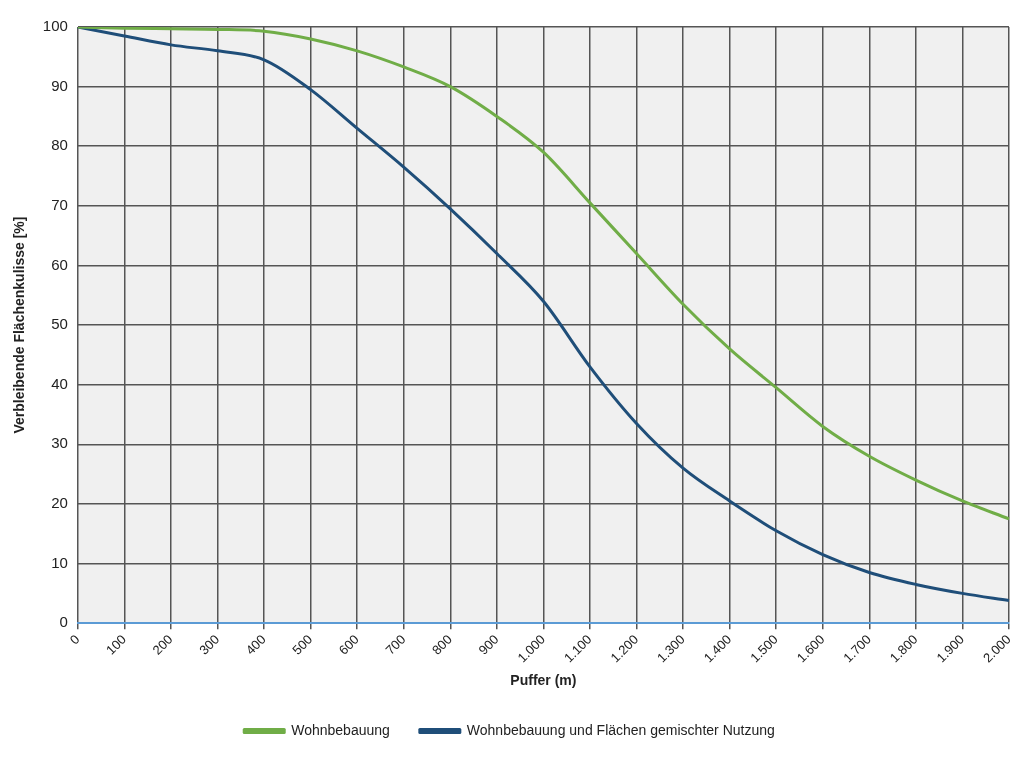  I want to click on x-tick-label: 700, so click(395, 644).